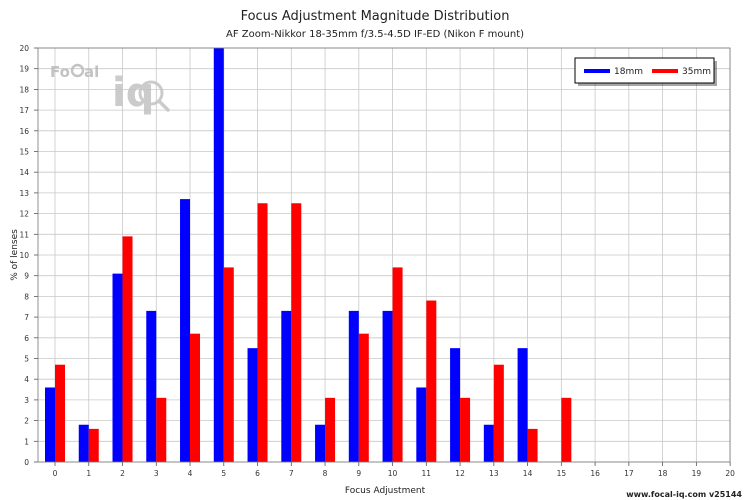  I want to click on chart-title: Focus Adjustment Magnitude Distribution, so click(375, 16).